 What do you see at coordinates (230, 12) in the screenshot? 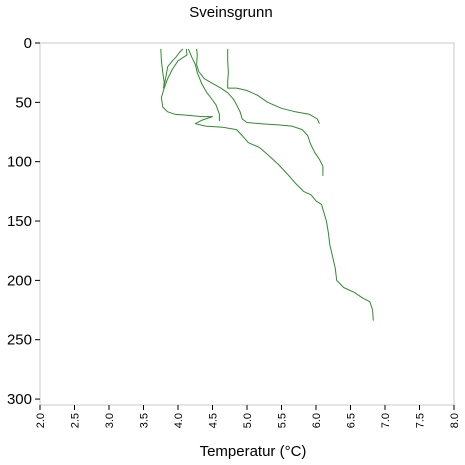
I see `chart-title: Sveinsgrunn` at bounding box center [230, 12].